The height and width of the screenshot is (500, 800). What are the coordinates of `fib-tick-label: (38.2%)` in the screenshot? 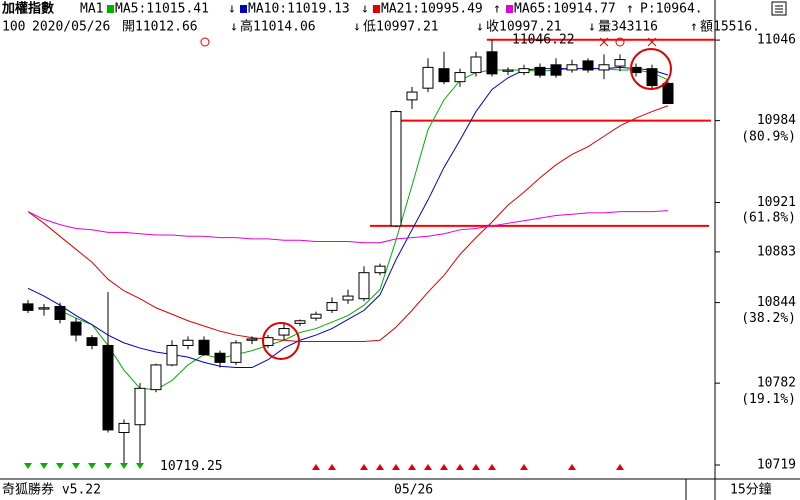 It's located at (768, 318).